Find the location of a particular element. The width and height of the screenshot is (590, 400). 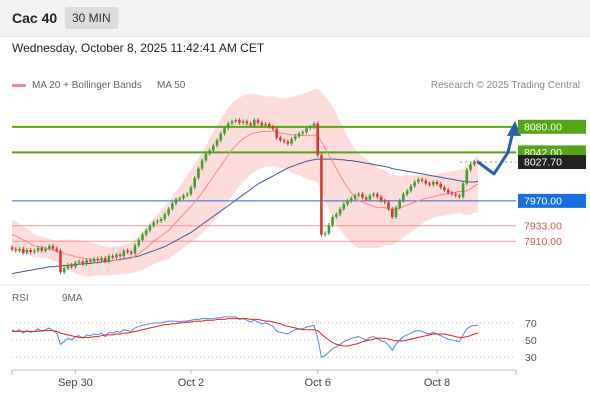

legend-rsi: RSI is located at coordinates (20, 298).